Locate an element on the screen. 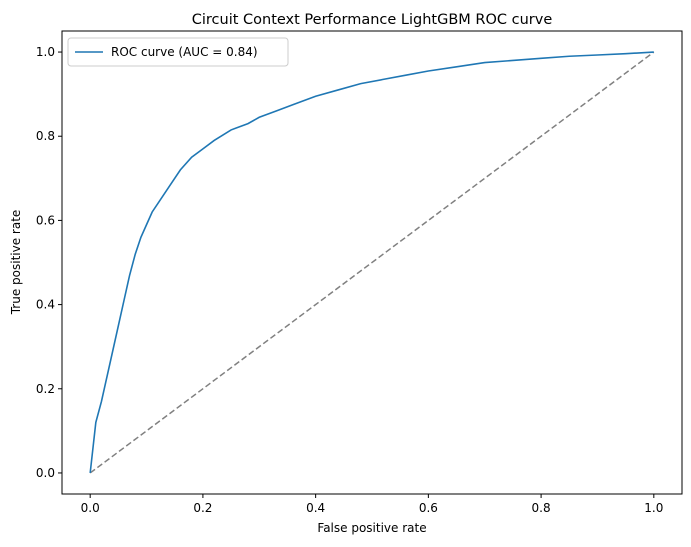 The width and height of the screenshot is (691, 547). y-tick-label: 0.8 is located at coordinates (45, 136).